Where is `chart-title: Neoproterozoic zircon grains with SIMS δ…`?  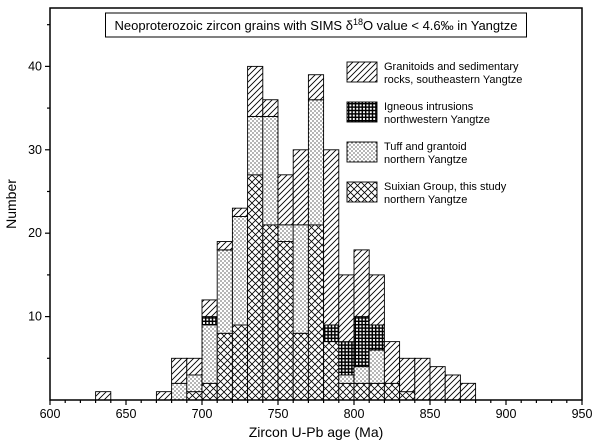
chart-title: Neoproterozoic zircon grains with SIMS δ… is located at coordinates (316, 25).